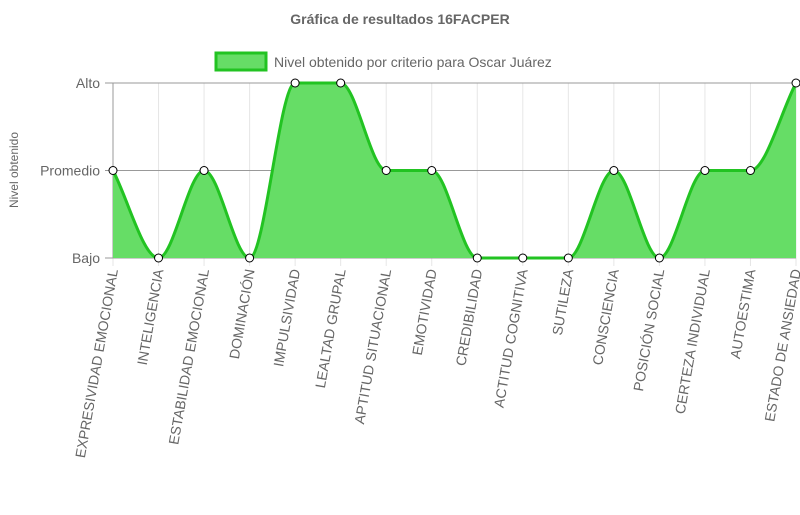 This screenshot has width=800, height=515. What do you see at coordinates (399, 19) in the screenshot?
I see `chart-title: Gráfica de resultados 16FACPER` at bounding box center [399, 19].